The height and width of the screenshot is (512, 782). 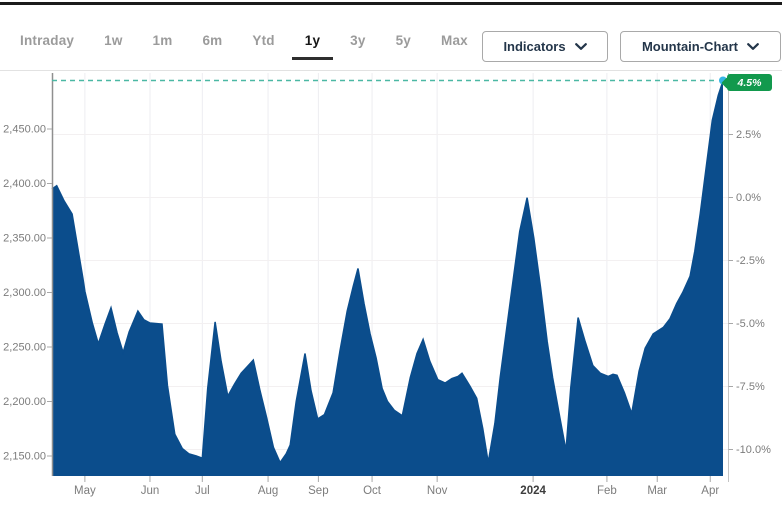 I want to click on y-axis-left-label: 2,250.00, so click(x=24, y=348).